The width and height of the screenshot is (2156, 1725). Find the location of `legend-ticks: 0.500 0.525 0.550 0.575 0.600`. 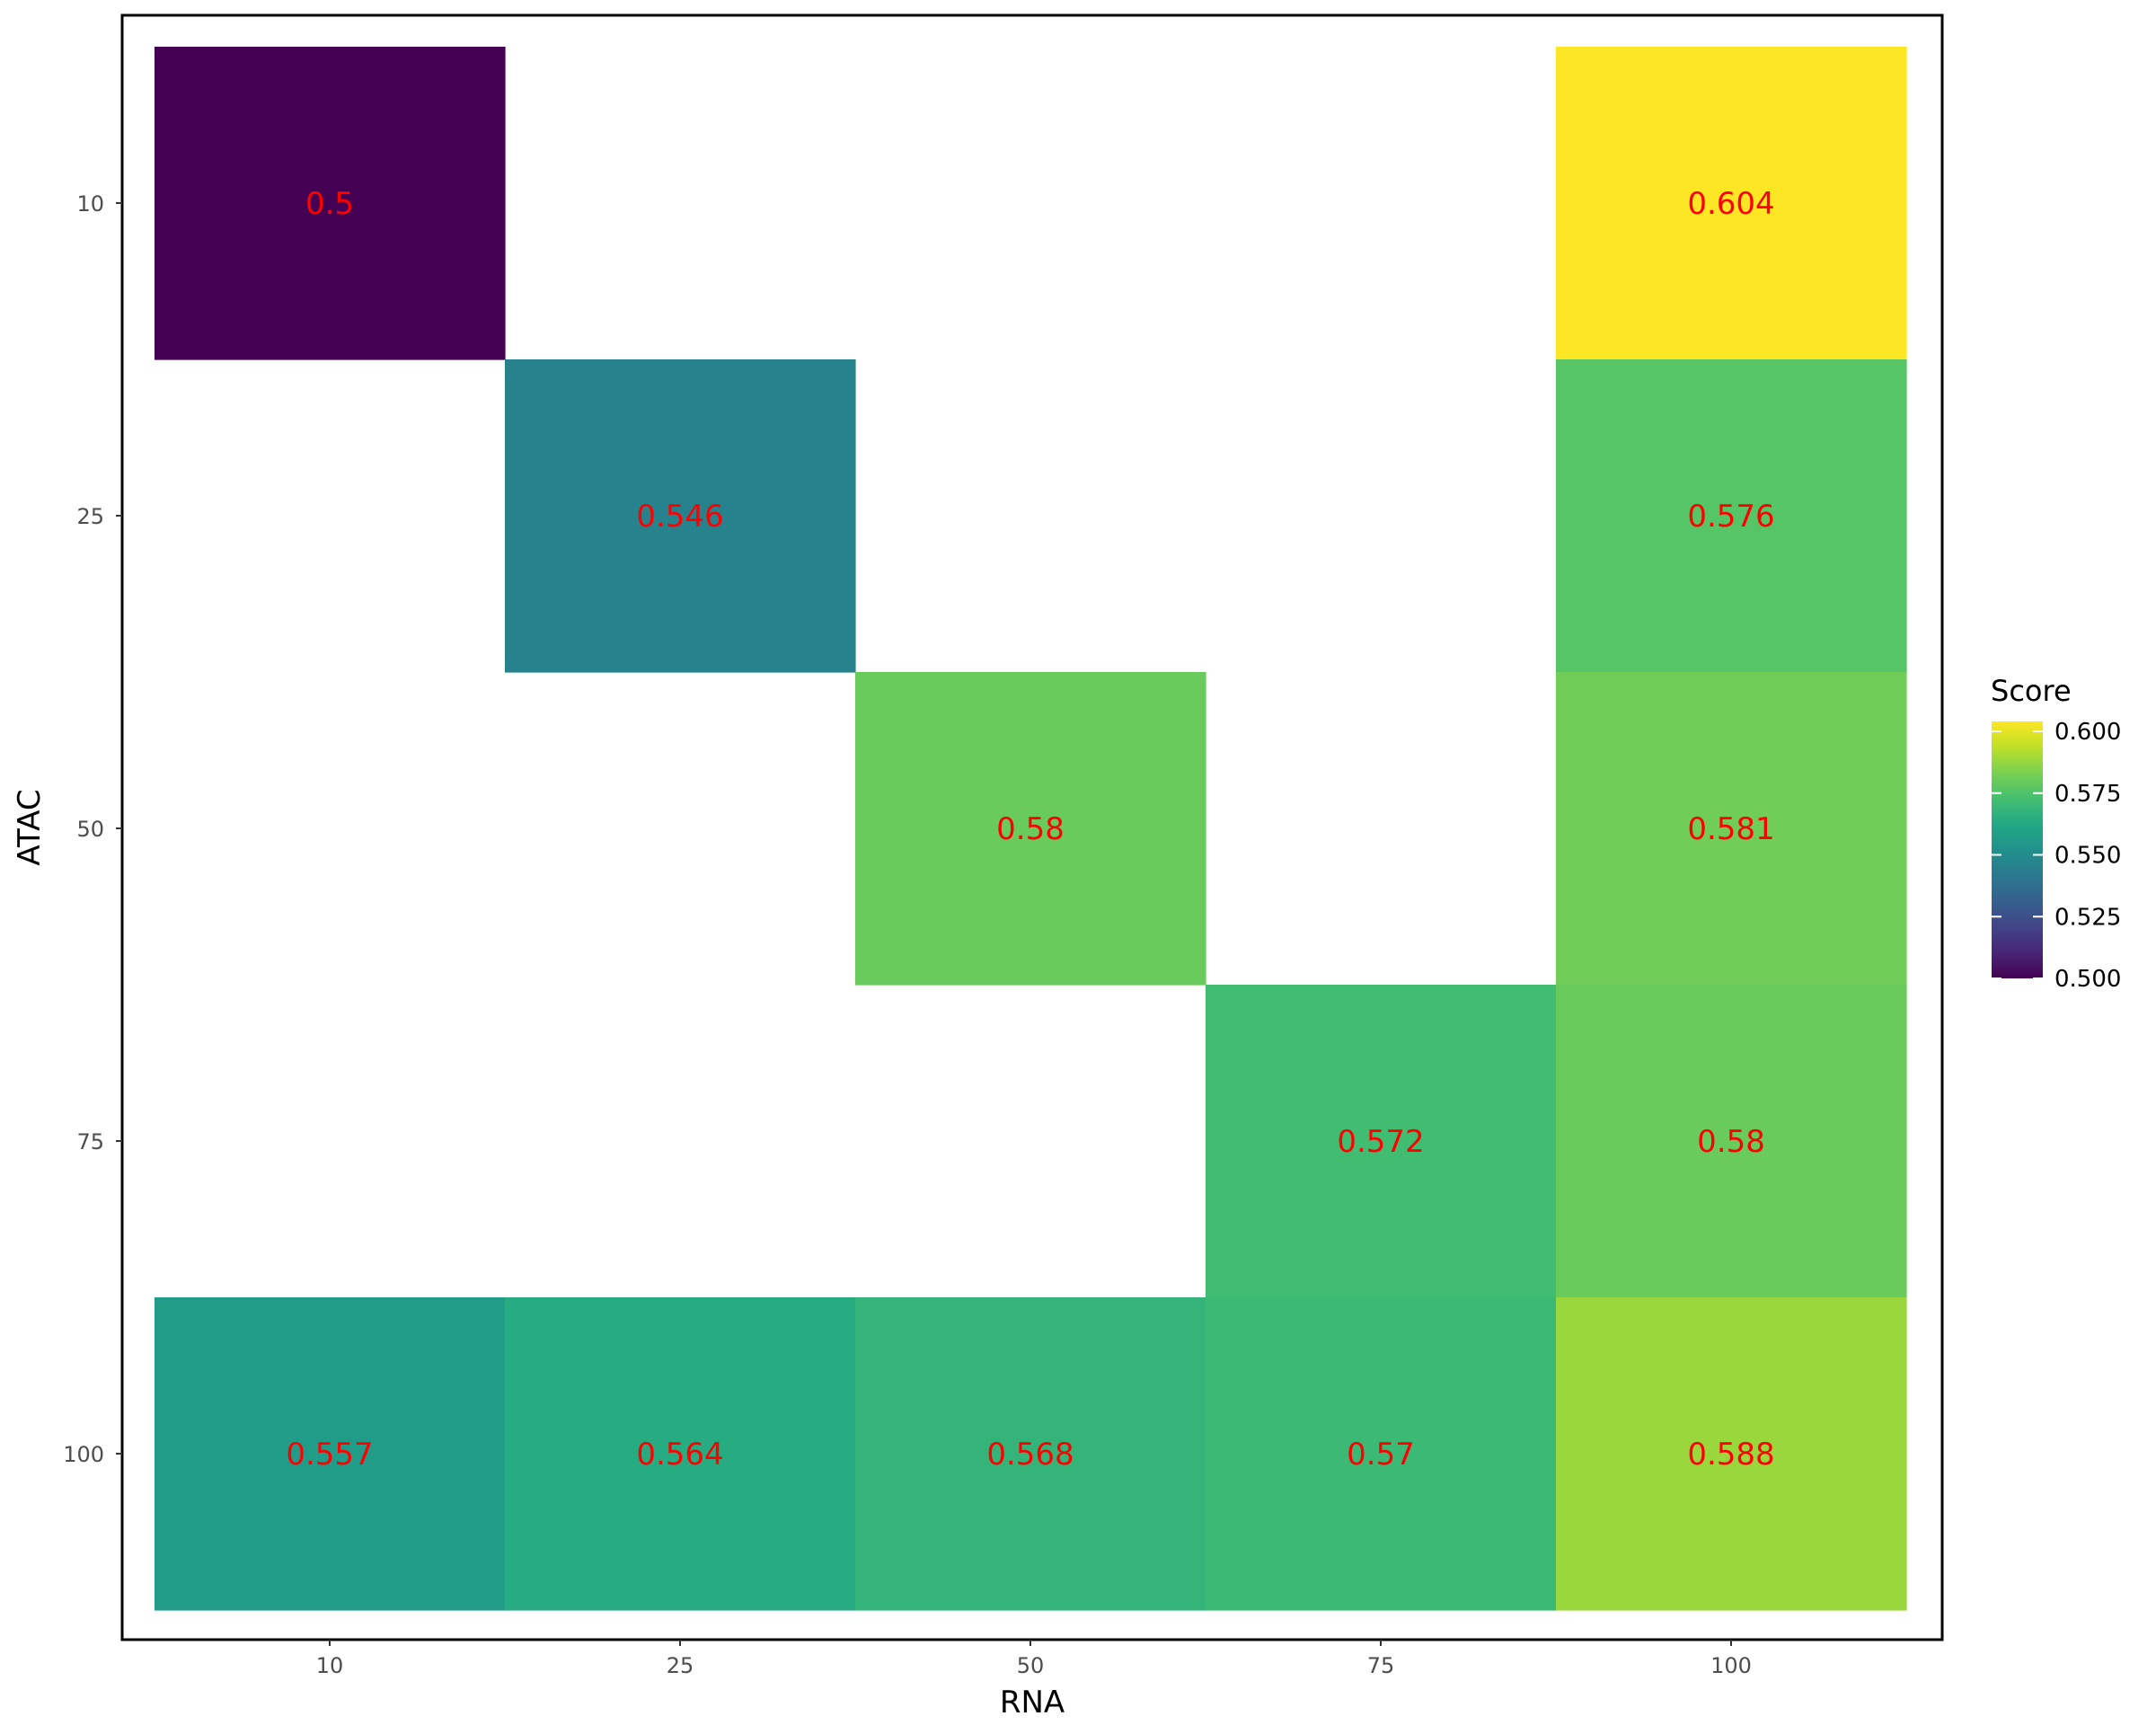

legend-ticks: 0.500 0.525 0.550 0.575 0.600 is located at coordinates (2056, 856).